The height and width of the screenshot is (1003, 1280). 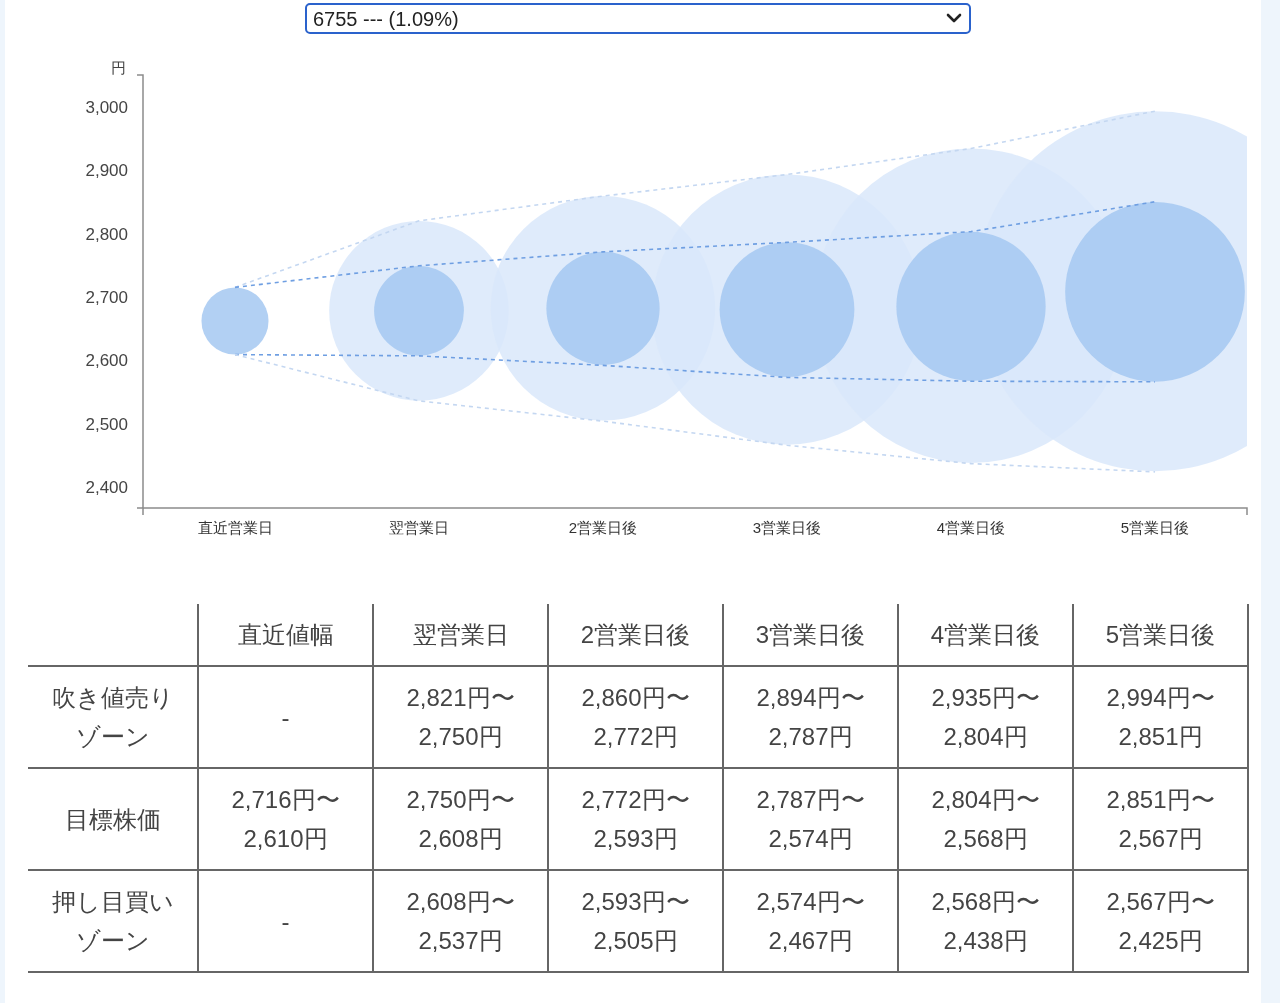 What do you see at coordinates (635, 819) in the screenshot?
I see `text: 2,772円〜2,593円` at bounding box center [635, 819].